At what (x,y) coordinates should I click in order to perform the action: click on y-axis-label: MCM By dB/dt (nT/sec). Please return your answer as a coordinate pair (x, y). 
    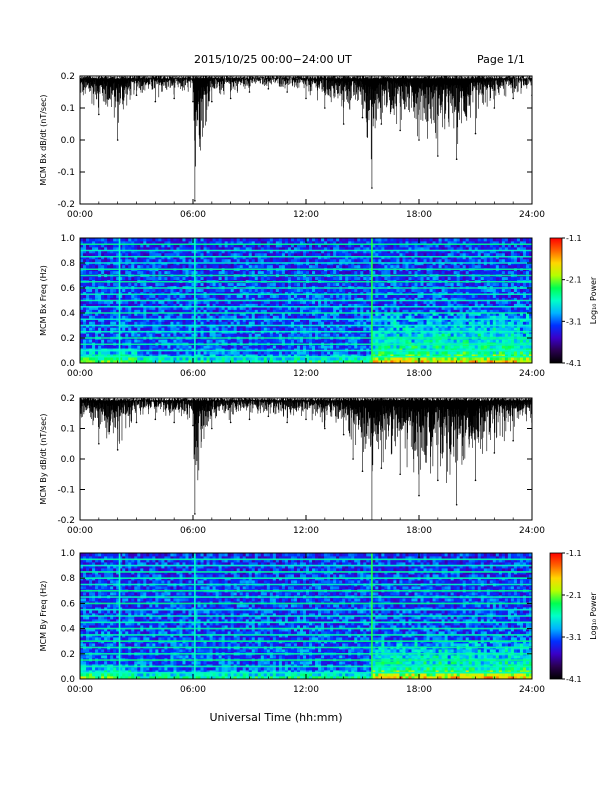
    Looking at the image, I should click on (43, 458).